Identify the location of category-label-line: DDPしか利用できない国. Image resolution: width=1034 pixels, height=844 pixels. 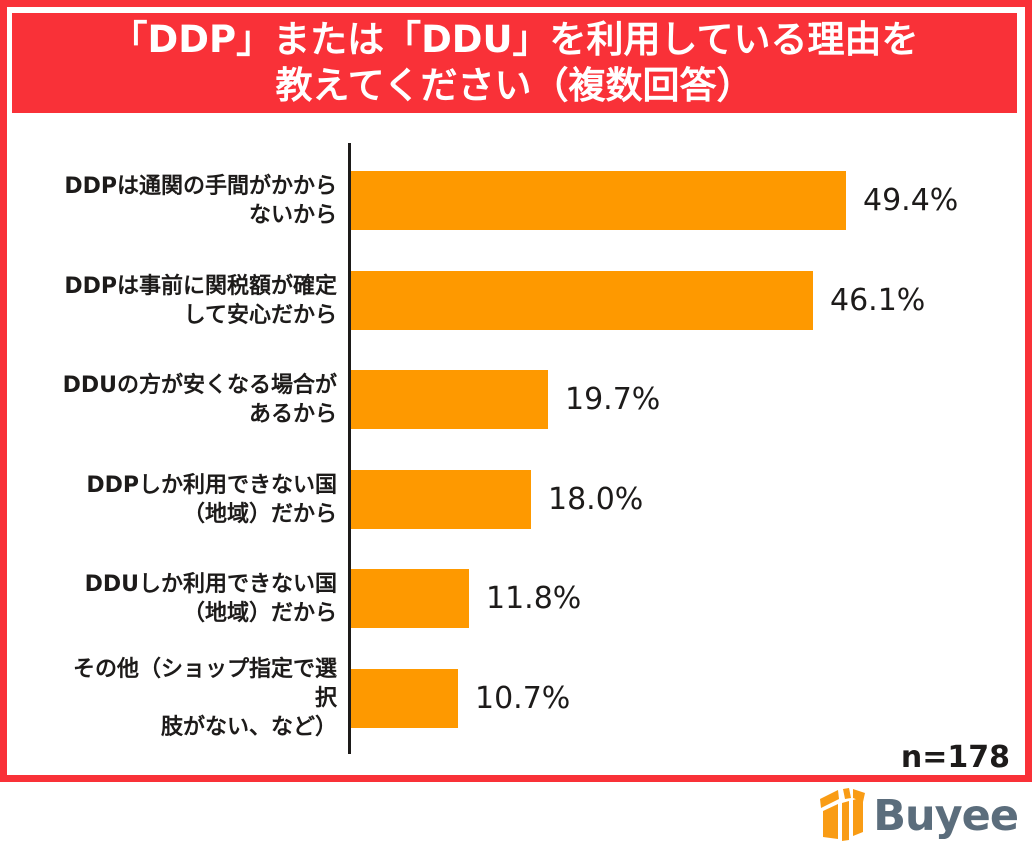
(211, 485).